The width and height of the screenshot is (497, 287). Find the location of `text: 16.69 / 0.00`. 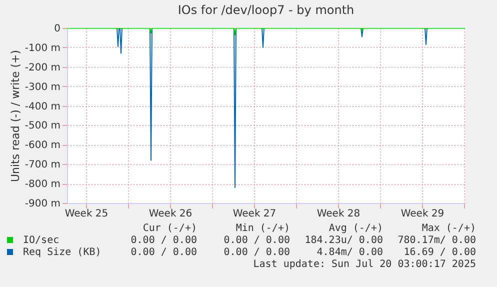

text: 16.69 / 0.00 is located at coordinates (440, 252).